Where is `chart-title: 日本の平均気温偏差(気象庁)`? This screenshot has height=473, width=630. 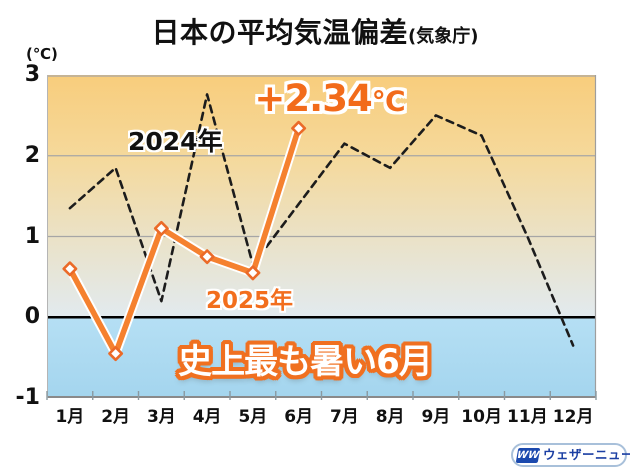
chart-title: 日本の平均気温偏差(気象庁) is located at coordinates (315, 31).